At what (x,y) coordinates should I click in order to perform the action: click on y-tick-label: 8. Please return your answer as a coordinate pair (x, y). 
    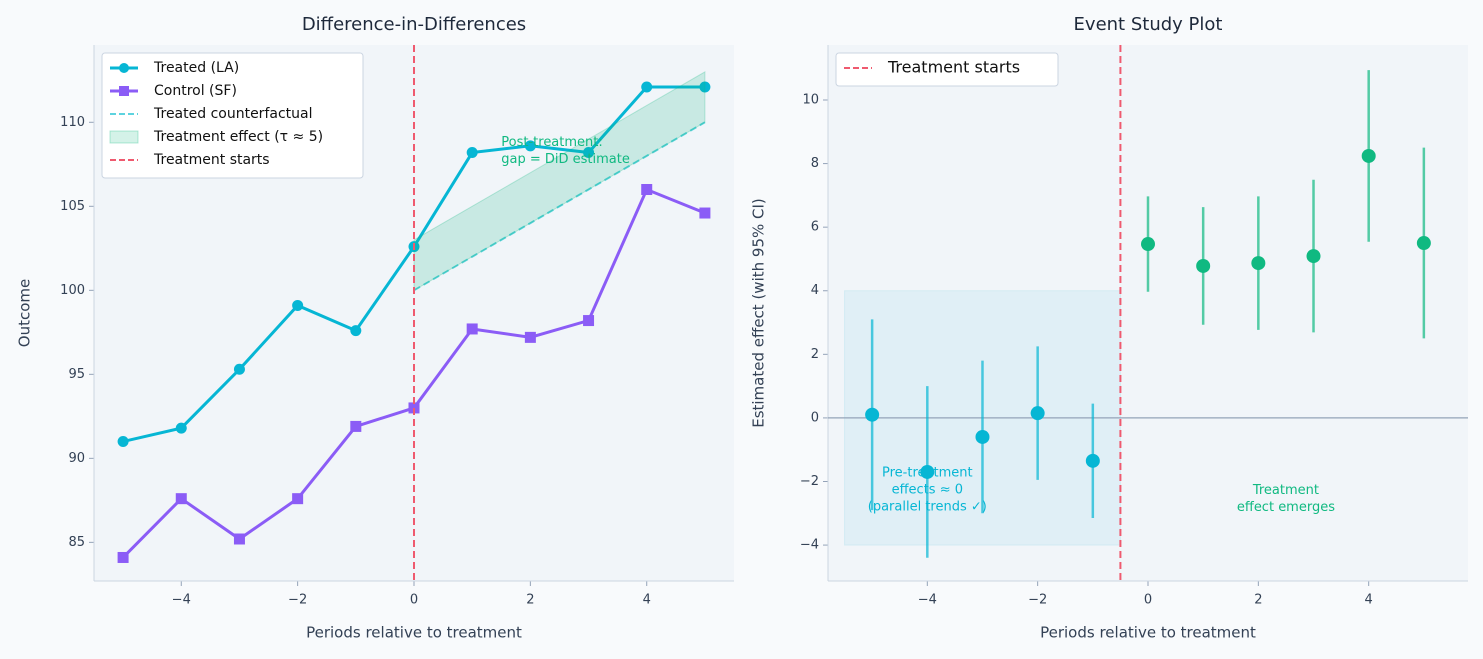
    Looking at the image, I should click on (815, 163).